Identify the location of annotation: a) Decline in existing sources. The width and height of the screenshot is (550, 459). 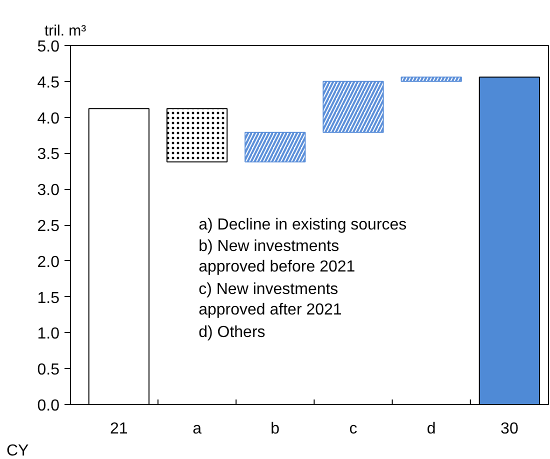
(302, 225).